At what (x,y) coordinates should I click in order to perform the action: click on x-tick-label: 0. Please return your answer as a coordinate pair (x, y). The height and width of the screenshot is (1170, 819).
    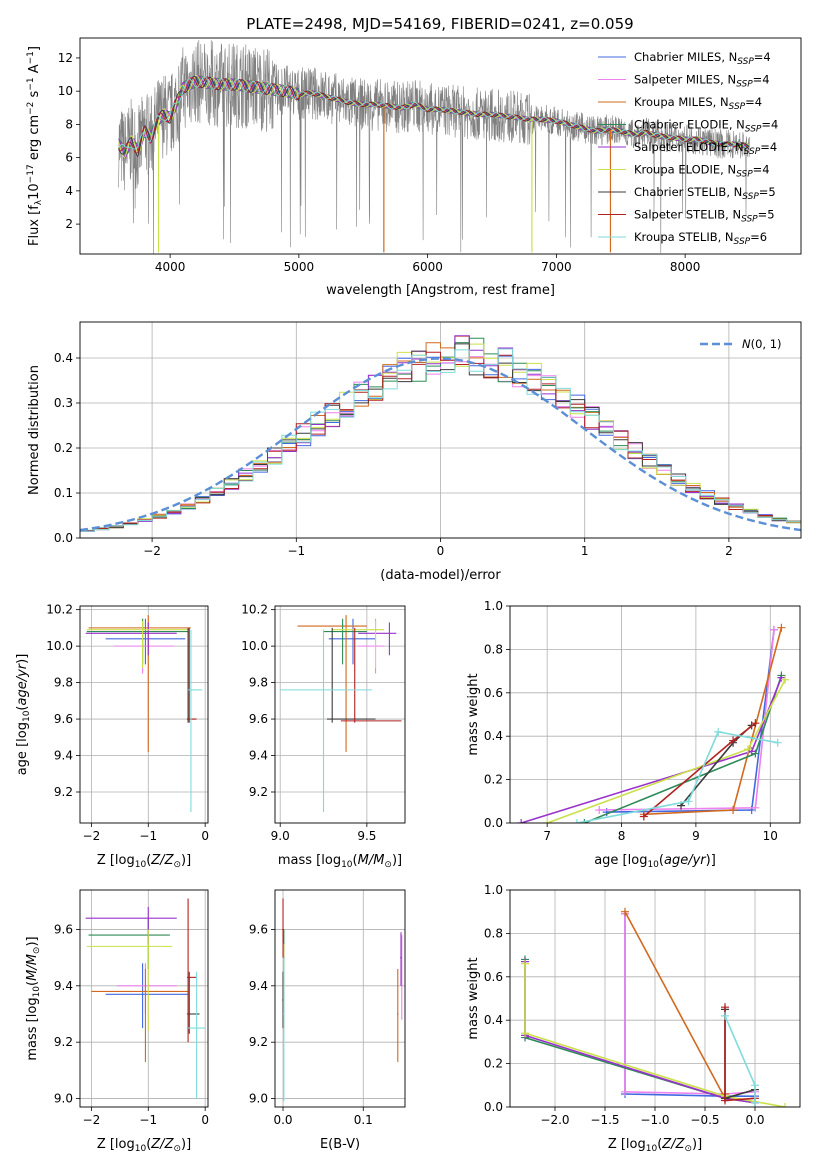
    Looking at the image, I should click on (205, 1120).